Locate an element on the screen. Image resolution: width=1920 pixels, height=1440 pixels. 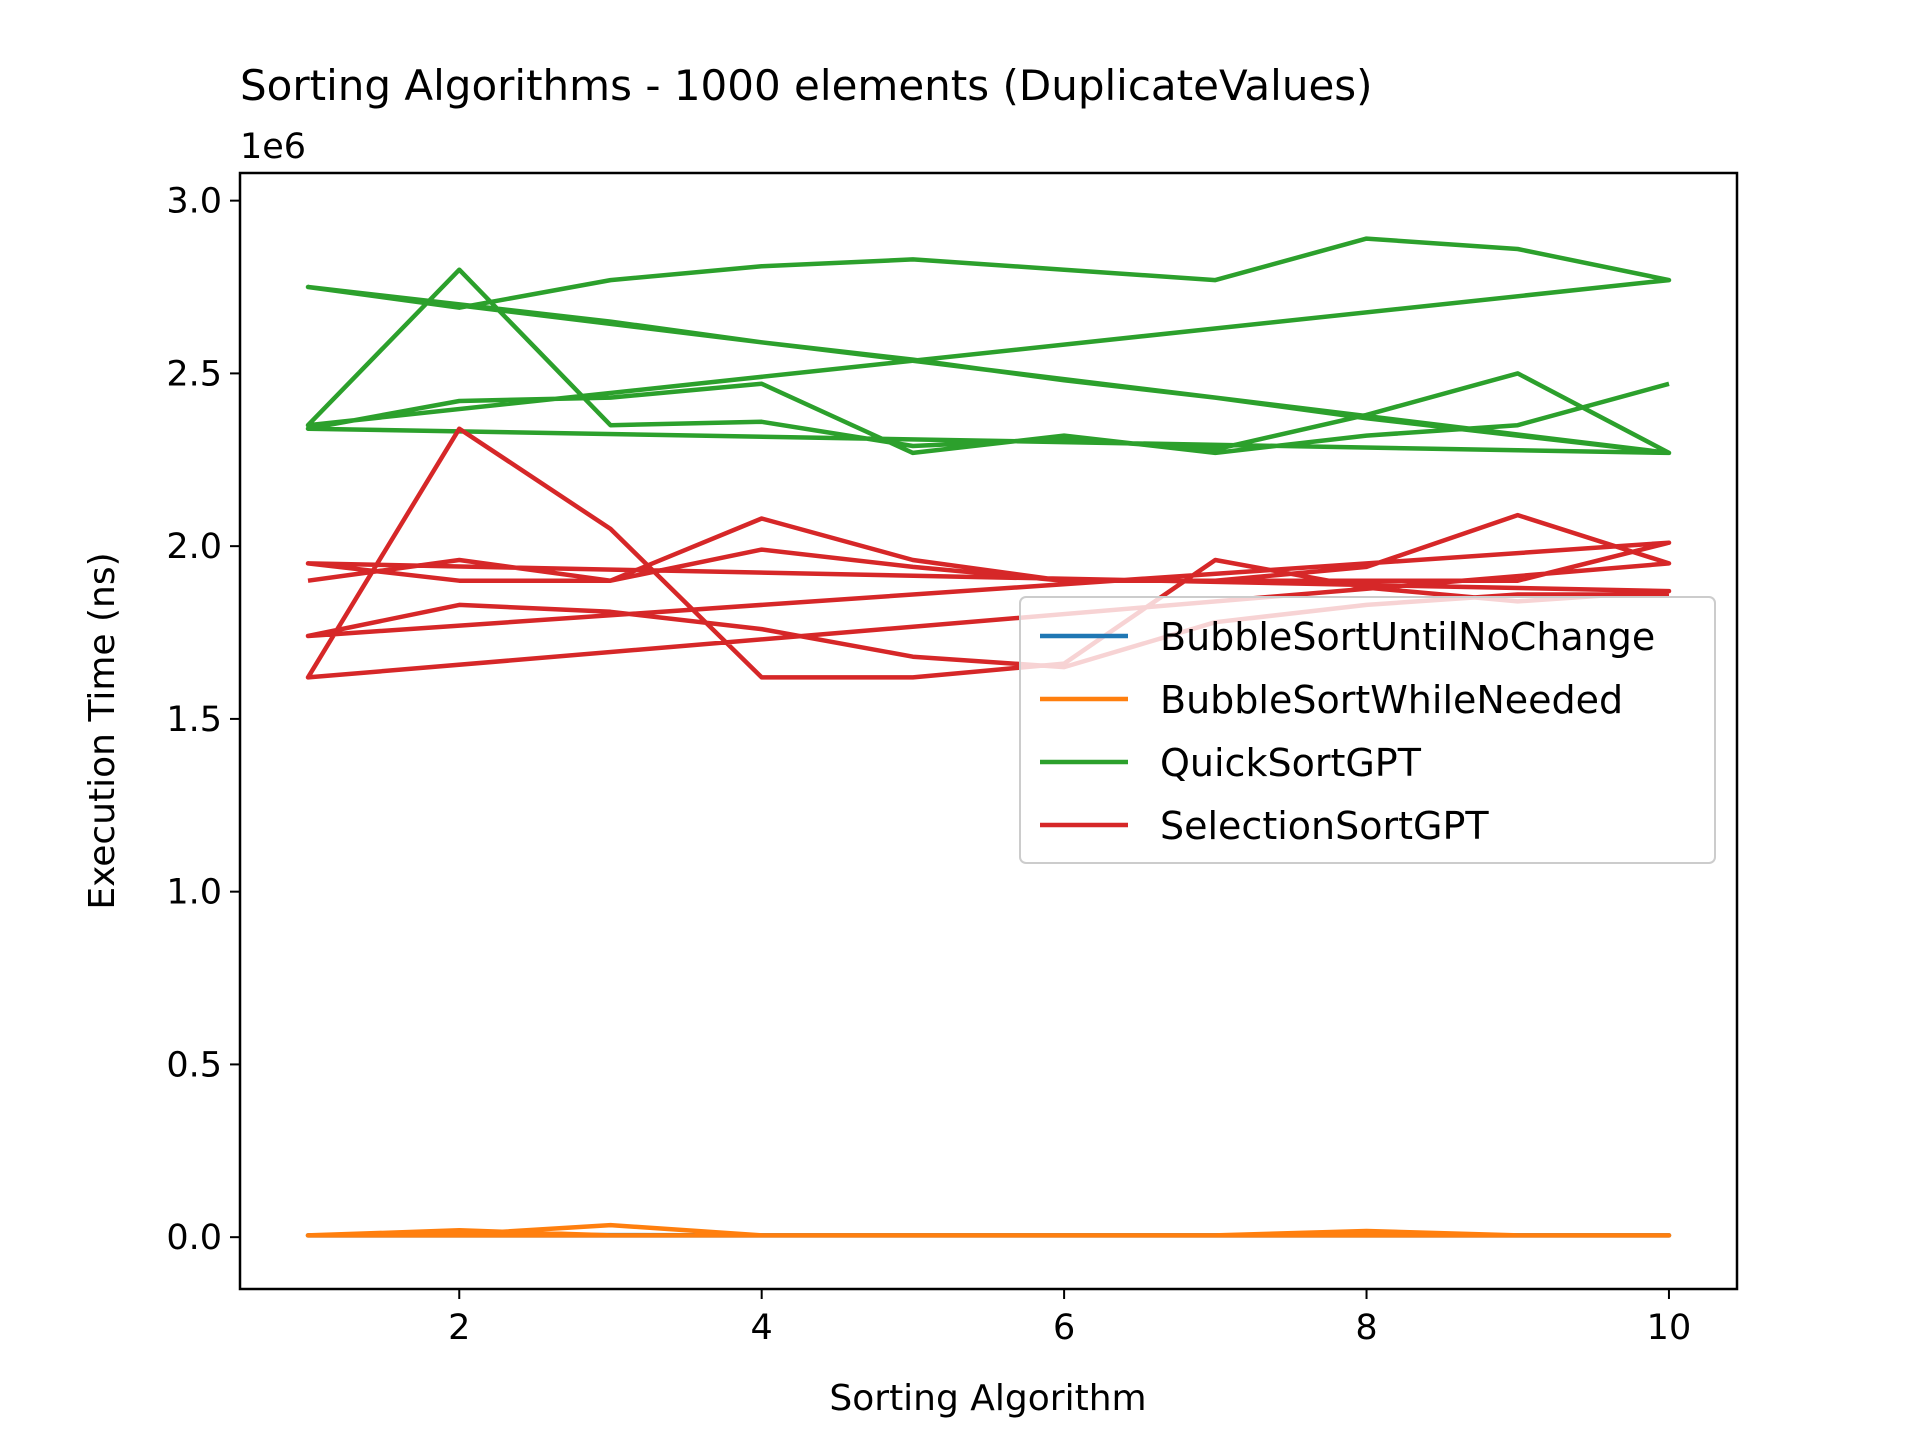
y-tick-label: 0.5 is located at coordinates (194, 1065).